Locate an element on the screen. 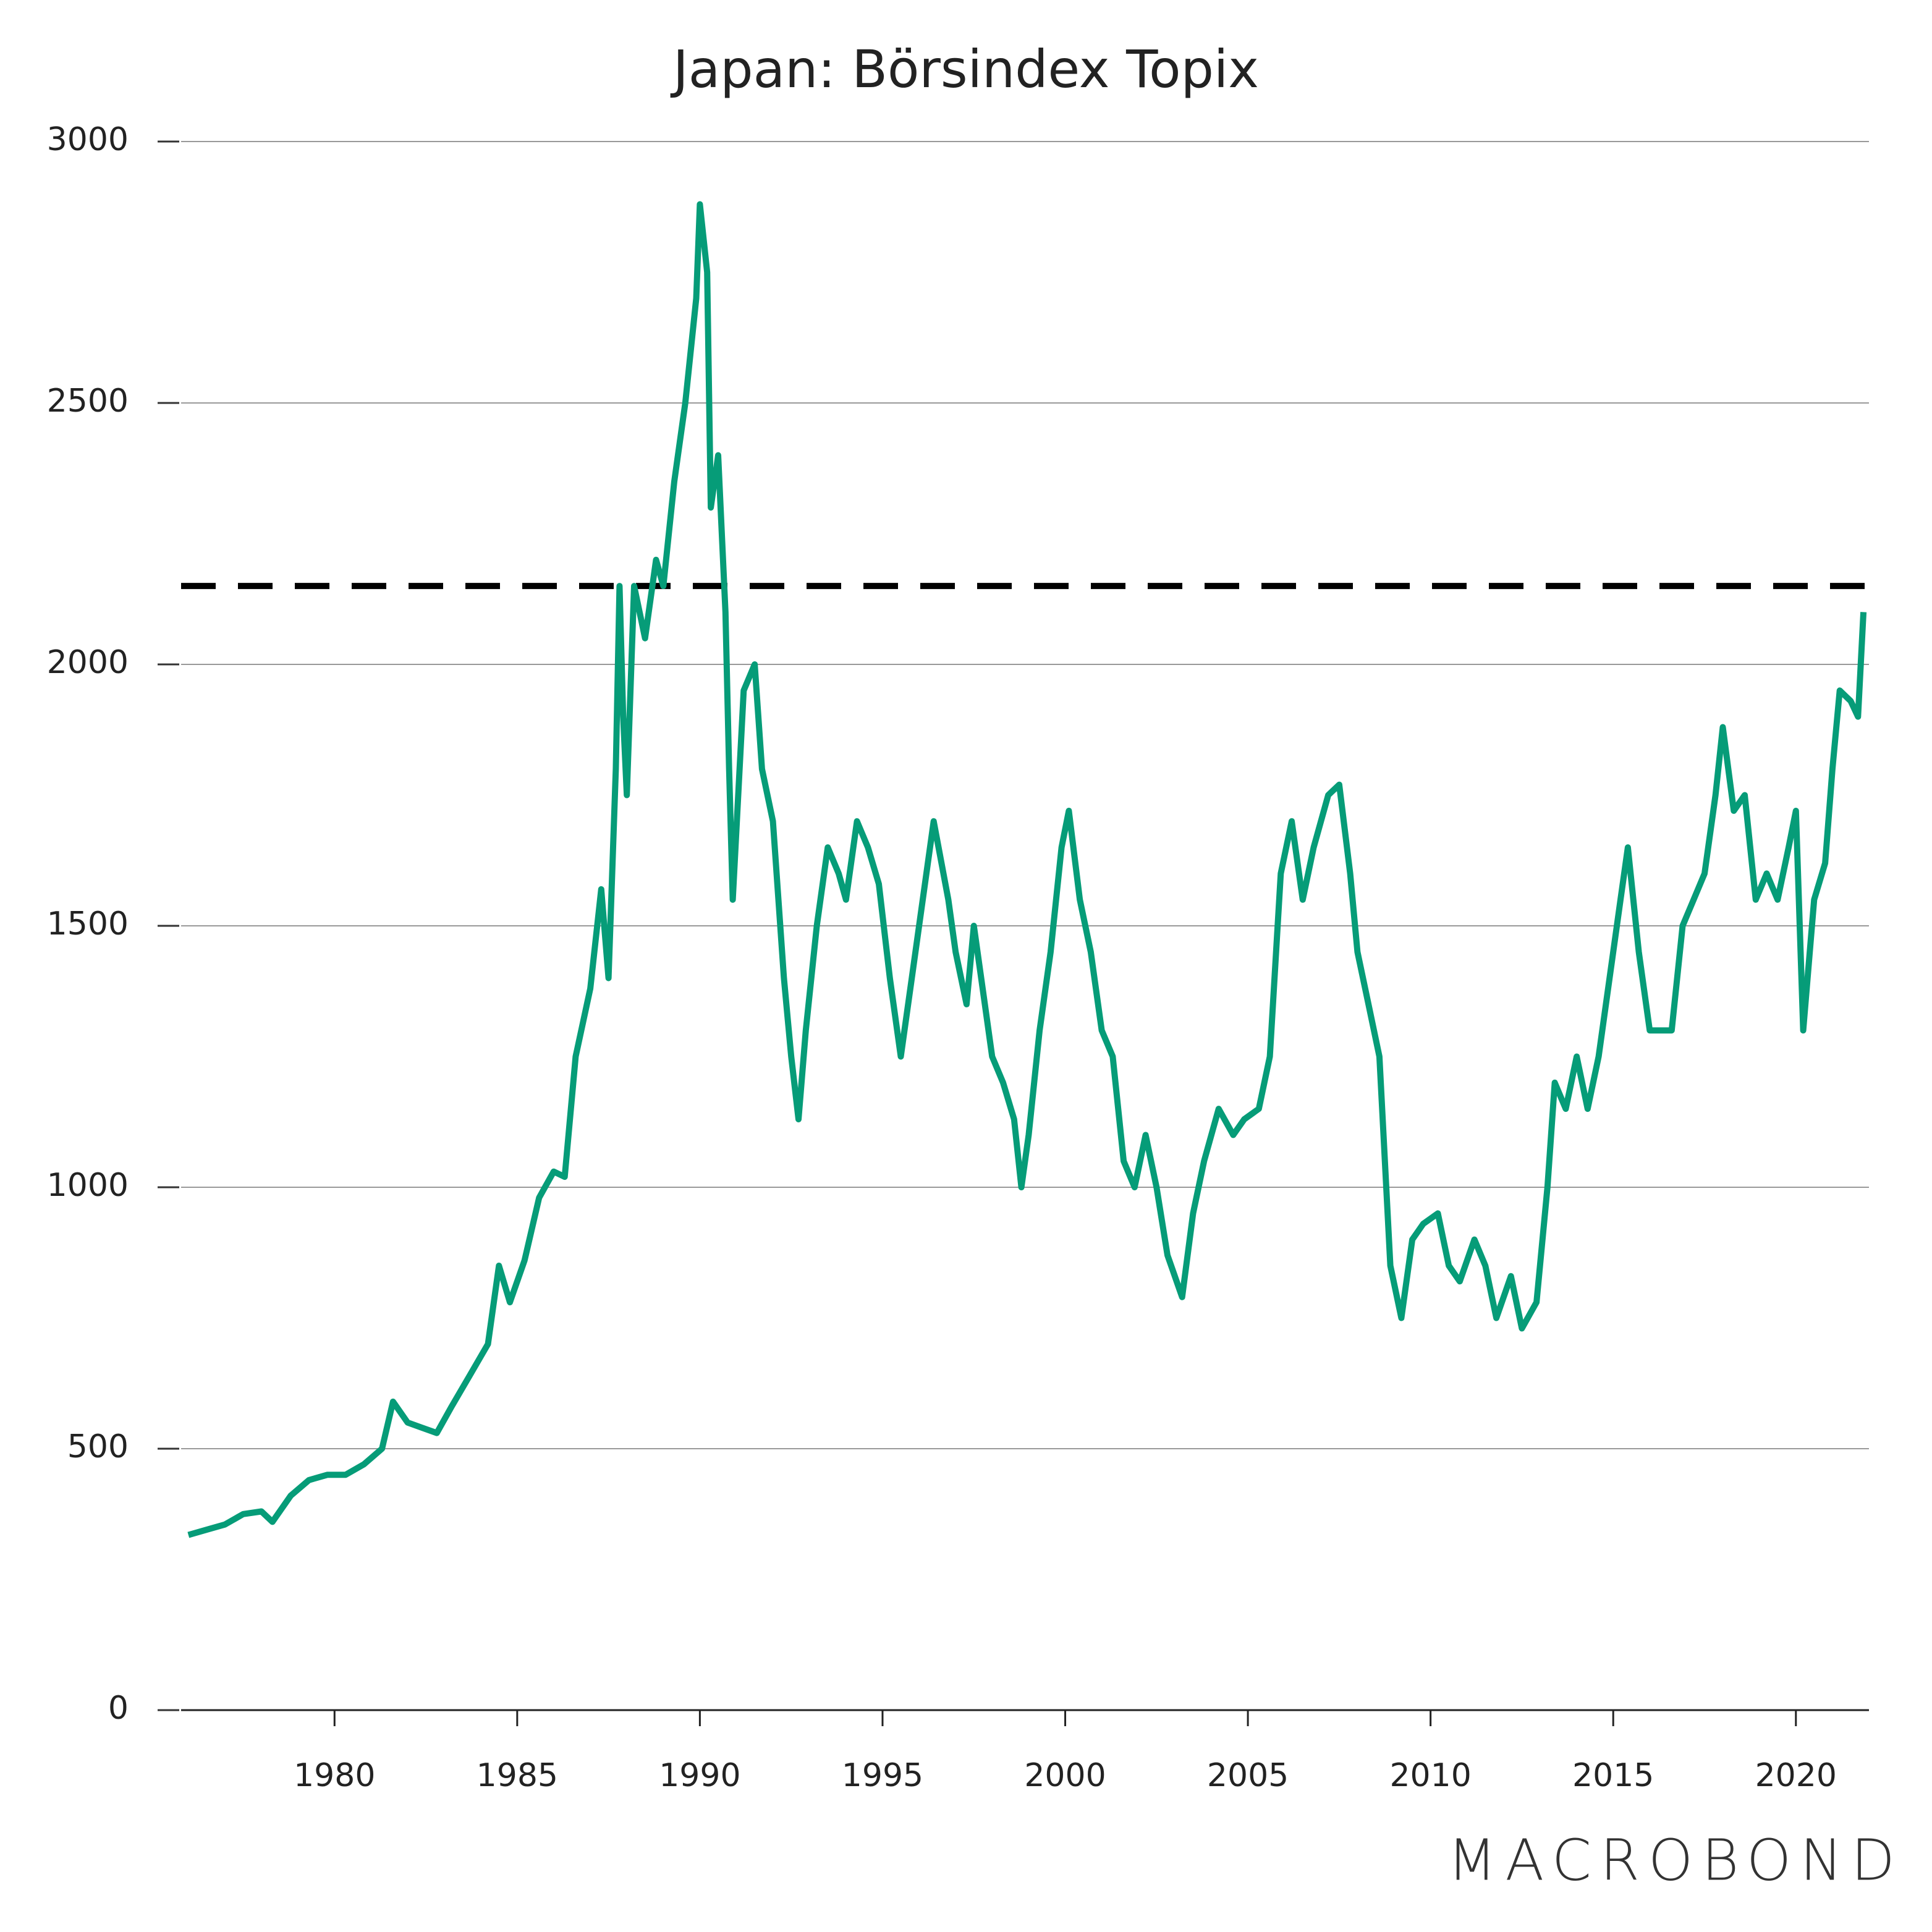 Image resolution: width=1932 pixels, height=1932 pixels. y-tick-label: 1000 is located at coordinates (88, 1185).